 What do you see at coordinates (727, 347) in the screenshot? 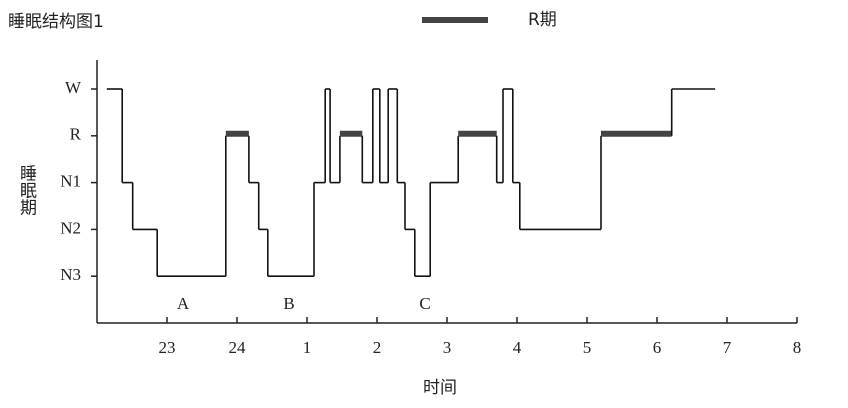
I see `x-tick-label: 7` at bounding box center [727, 347].